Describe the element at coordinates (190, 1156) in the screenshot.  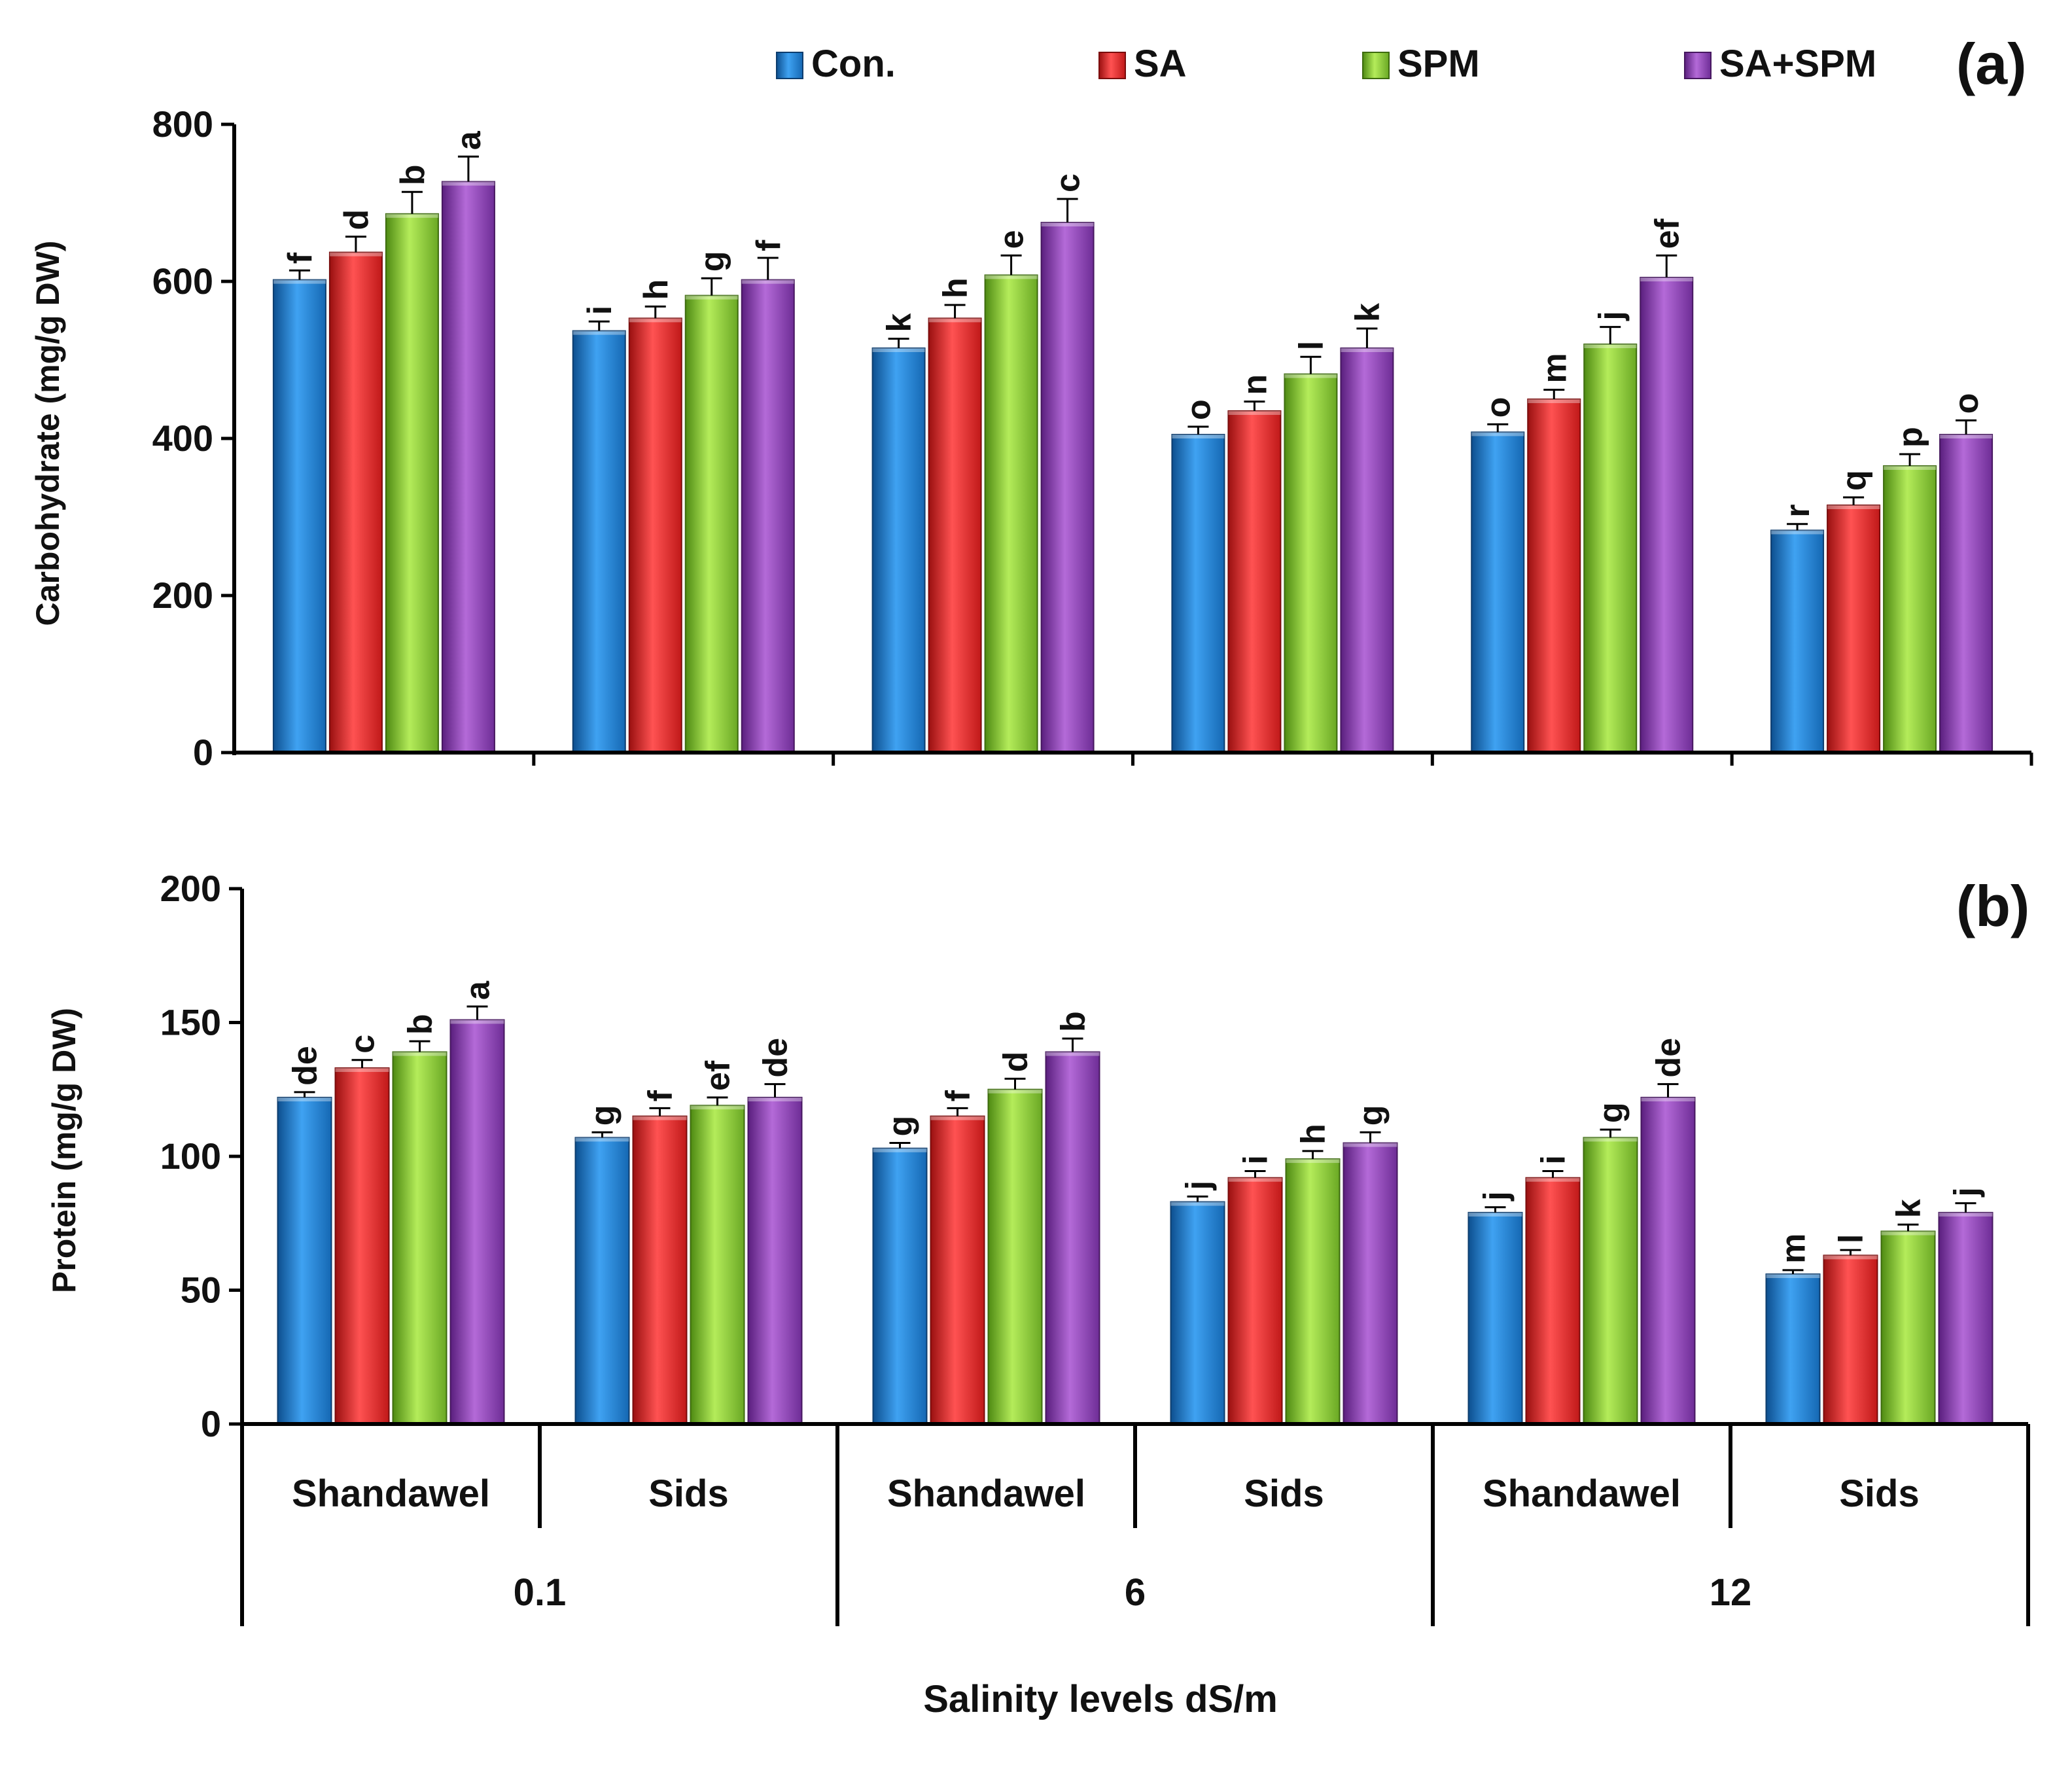
I see `ytick-labels-b: 0 50 100 150 200` at that location.